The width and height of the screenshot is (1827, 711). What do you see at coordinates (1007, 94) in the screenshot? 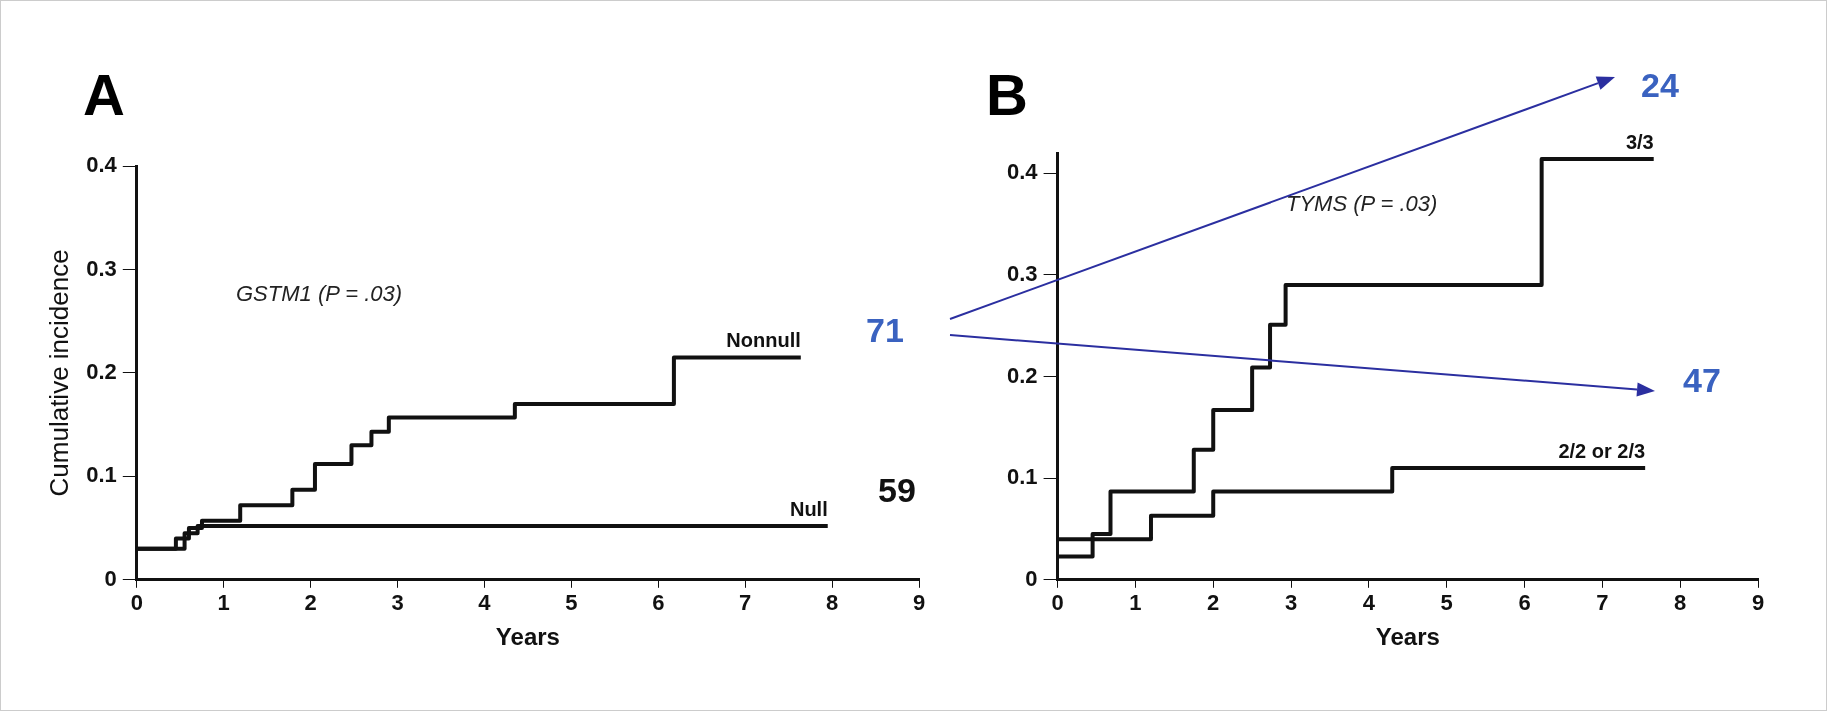
I see `chart-title: B` at bounding box center [1007, 94].